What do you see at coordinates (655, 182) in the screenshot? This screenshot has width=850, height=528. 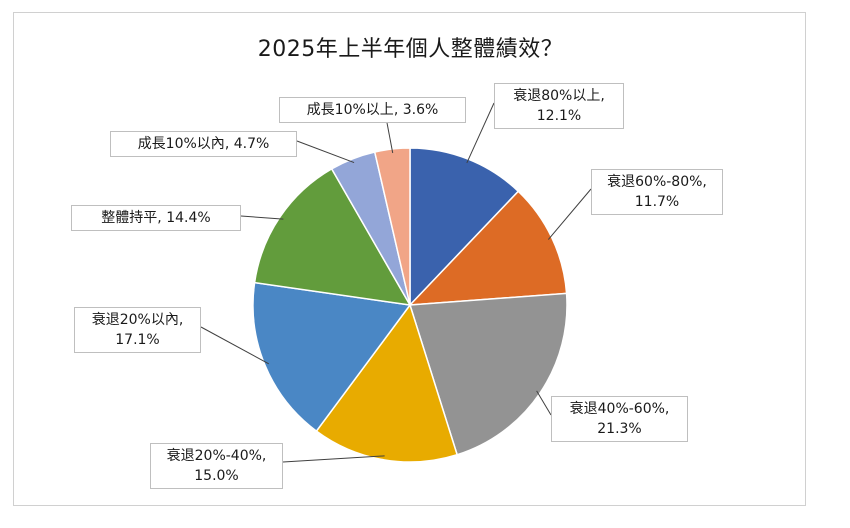 I see `slice-label-name: 衰退60%-80%` at bounding box center [655, 182].